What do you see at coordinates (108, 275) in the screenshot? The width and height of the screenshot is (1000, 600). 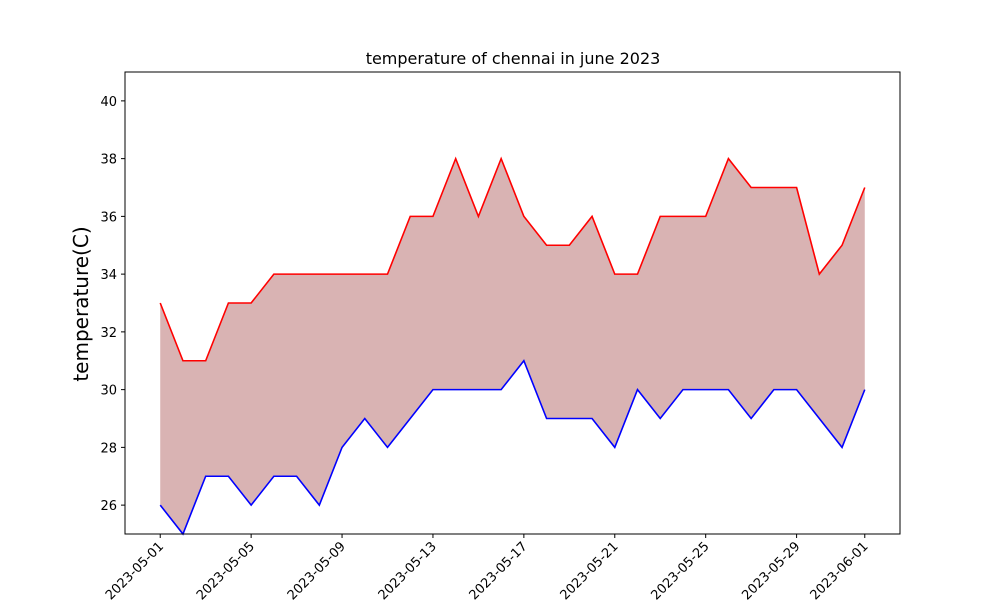 I see `y-tick-label: 34` at bounding box center [108, 275].